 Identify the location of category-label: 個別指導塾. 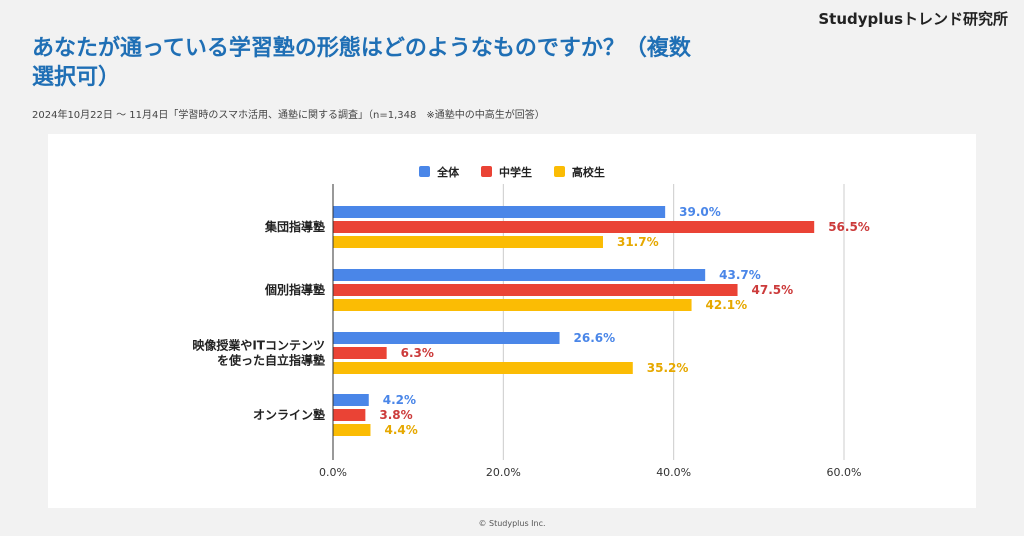
(294, 289).